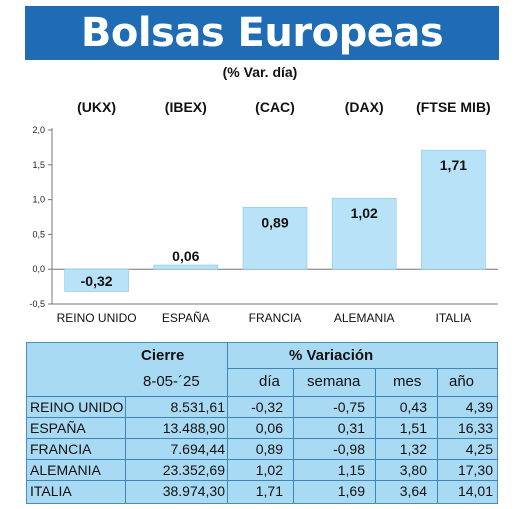  I want to click on x-tick-label: REINO UNIDO, so click(97, 318).